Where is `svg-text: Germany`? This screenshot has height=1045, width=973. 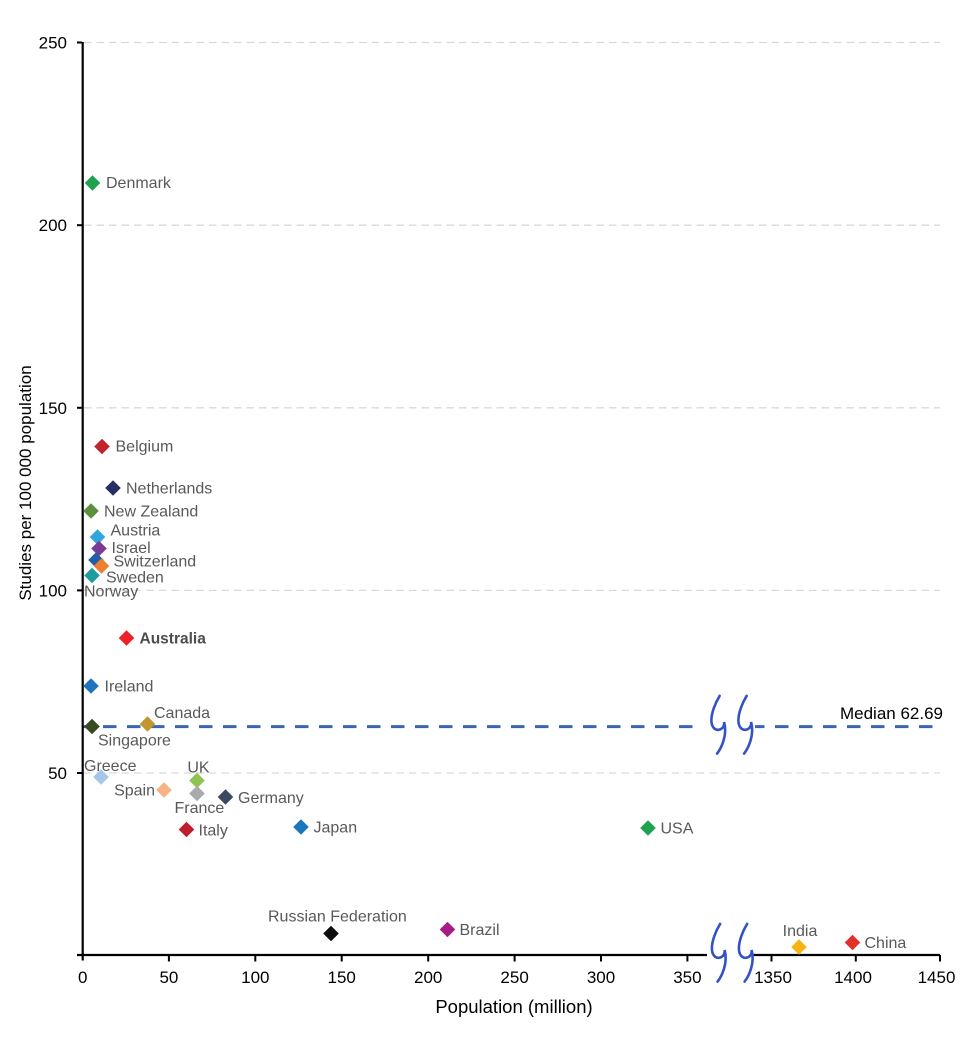
svg-text: Germany is located at coordinates (271, 798).